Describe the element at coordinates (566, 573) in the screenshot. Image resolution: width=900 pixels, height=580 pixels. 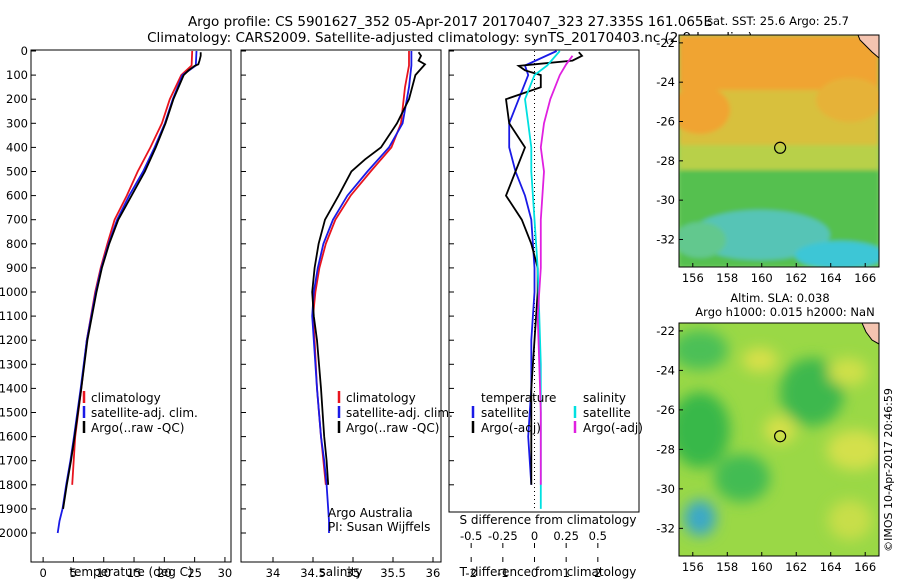
I see `x-tick-label: 1` at that location.